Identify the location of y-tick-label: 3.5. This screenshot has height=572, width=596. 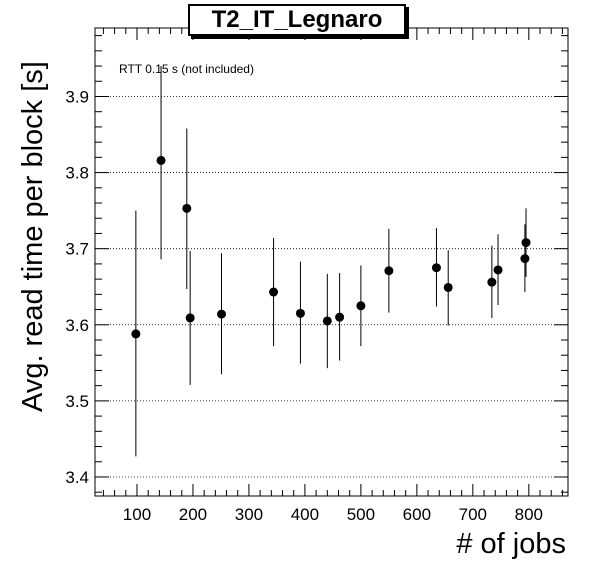
(77, 401).